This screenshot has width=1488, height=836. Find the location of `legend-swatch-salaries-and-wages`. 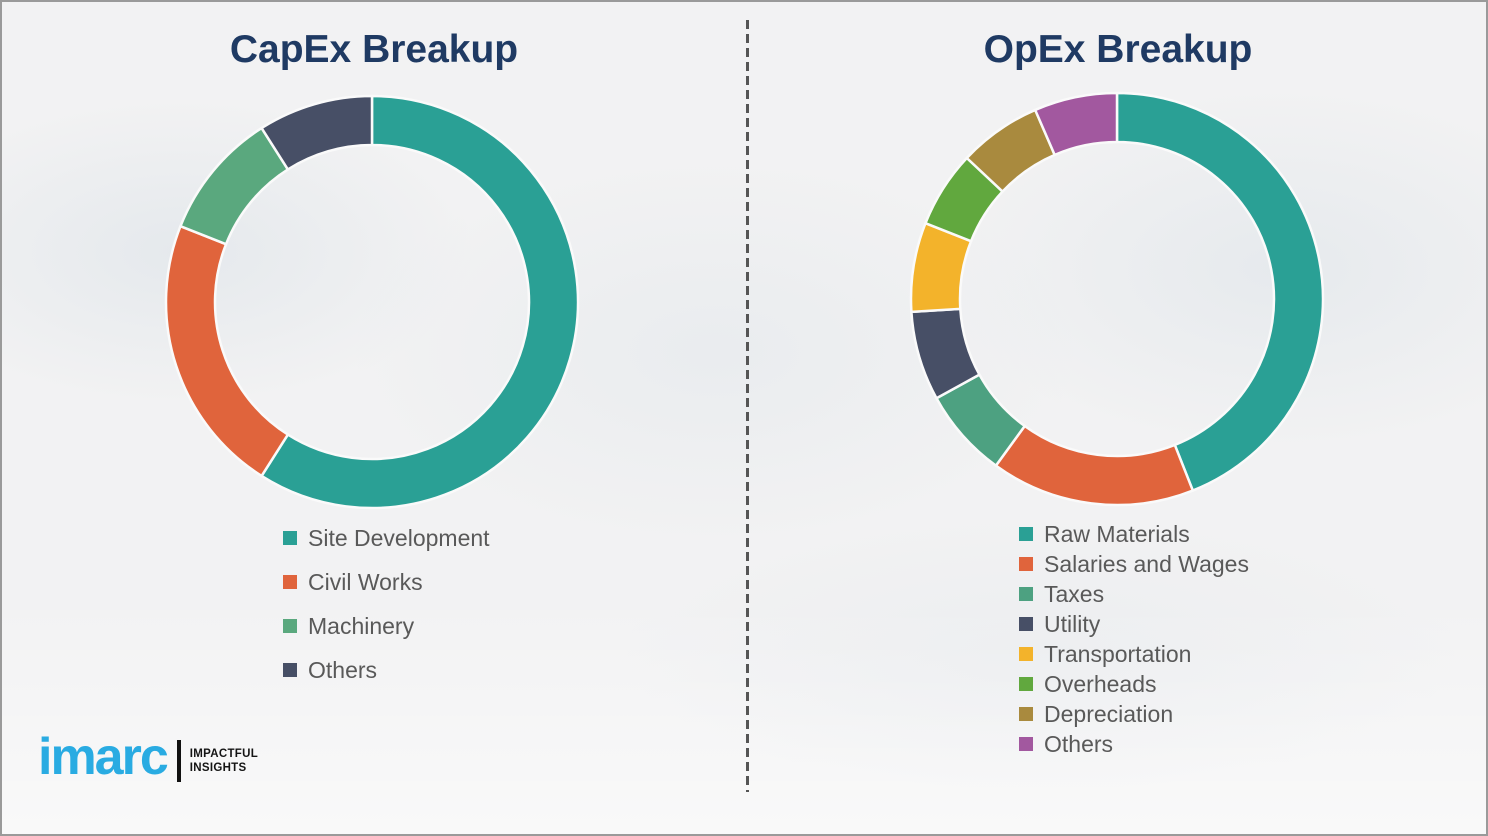

legend-swatch-salaries-and-wages is located at coordinates (1026, 564).